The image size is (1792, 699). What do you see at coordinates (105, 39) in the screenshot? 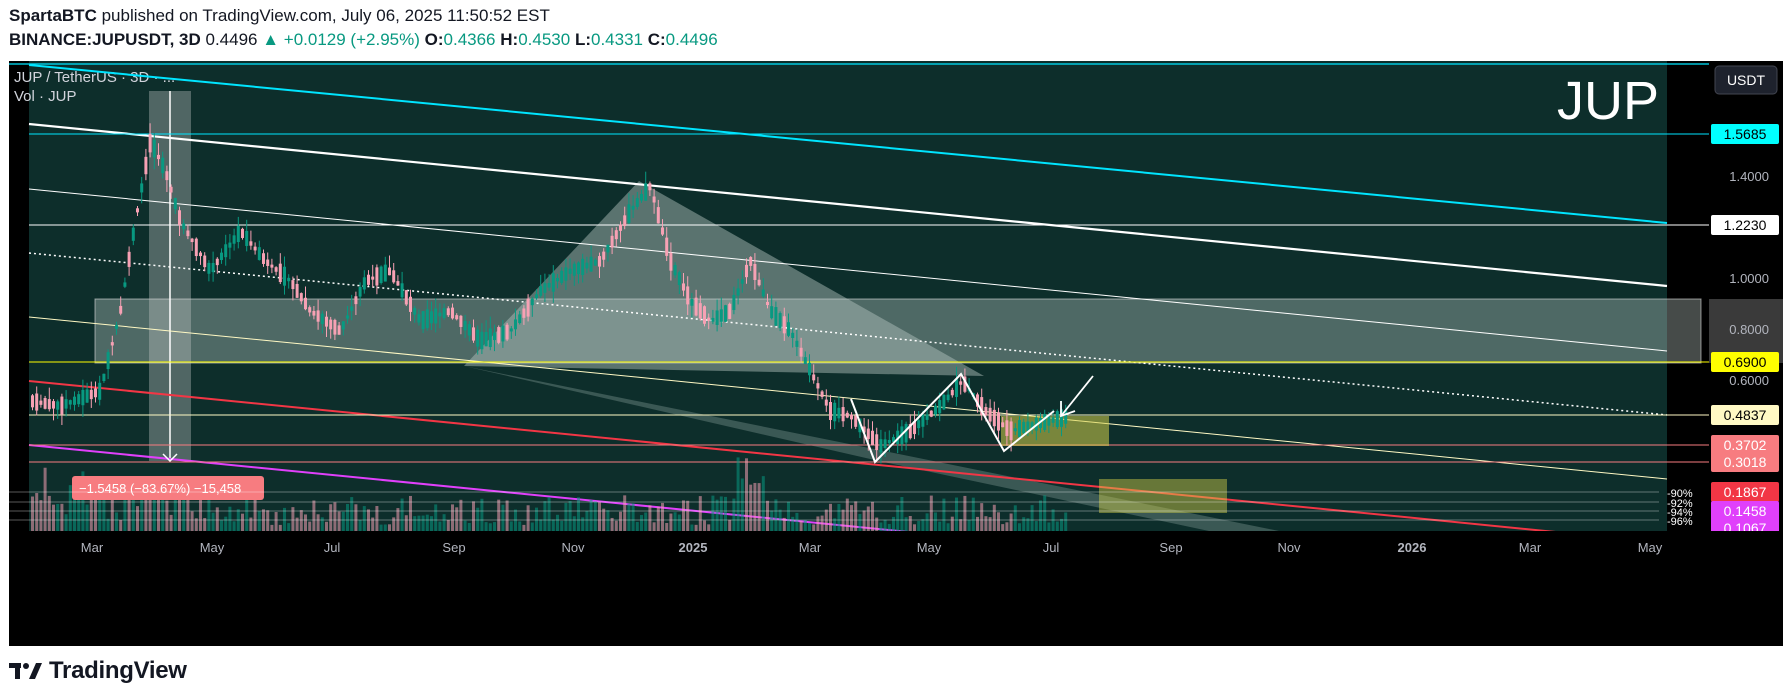
I see `symbol-label: BINANCE:JUPUSDT, 3D` at bounding box center [105, 39].